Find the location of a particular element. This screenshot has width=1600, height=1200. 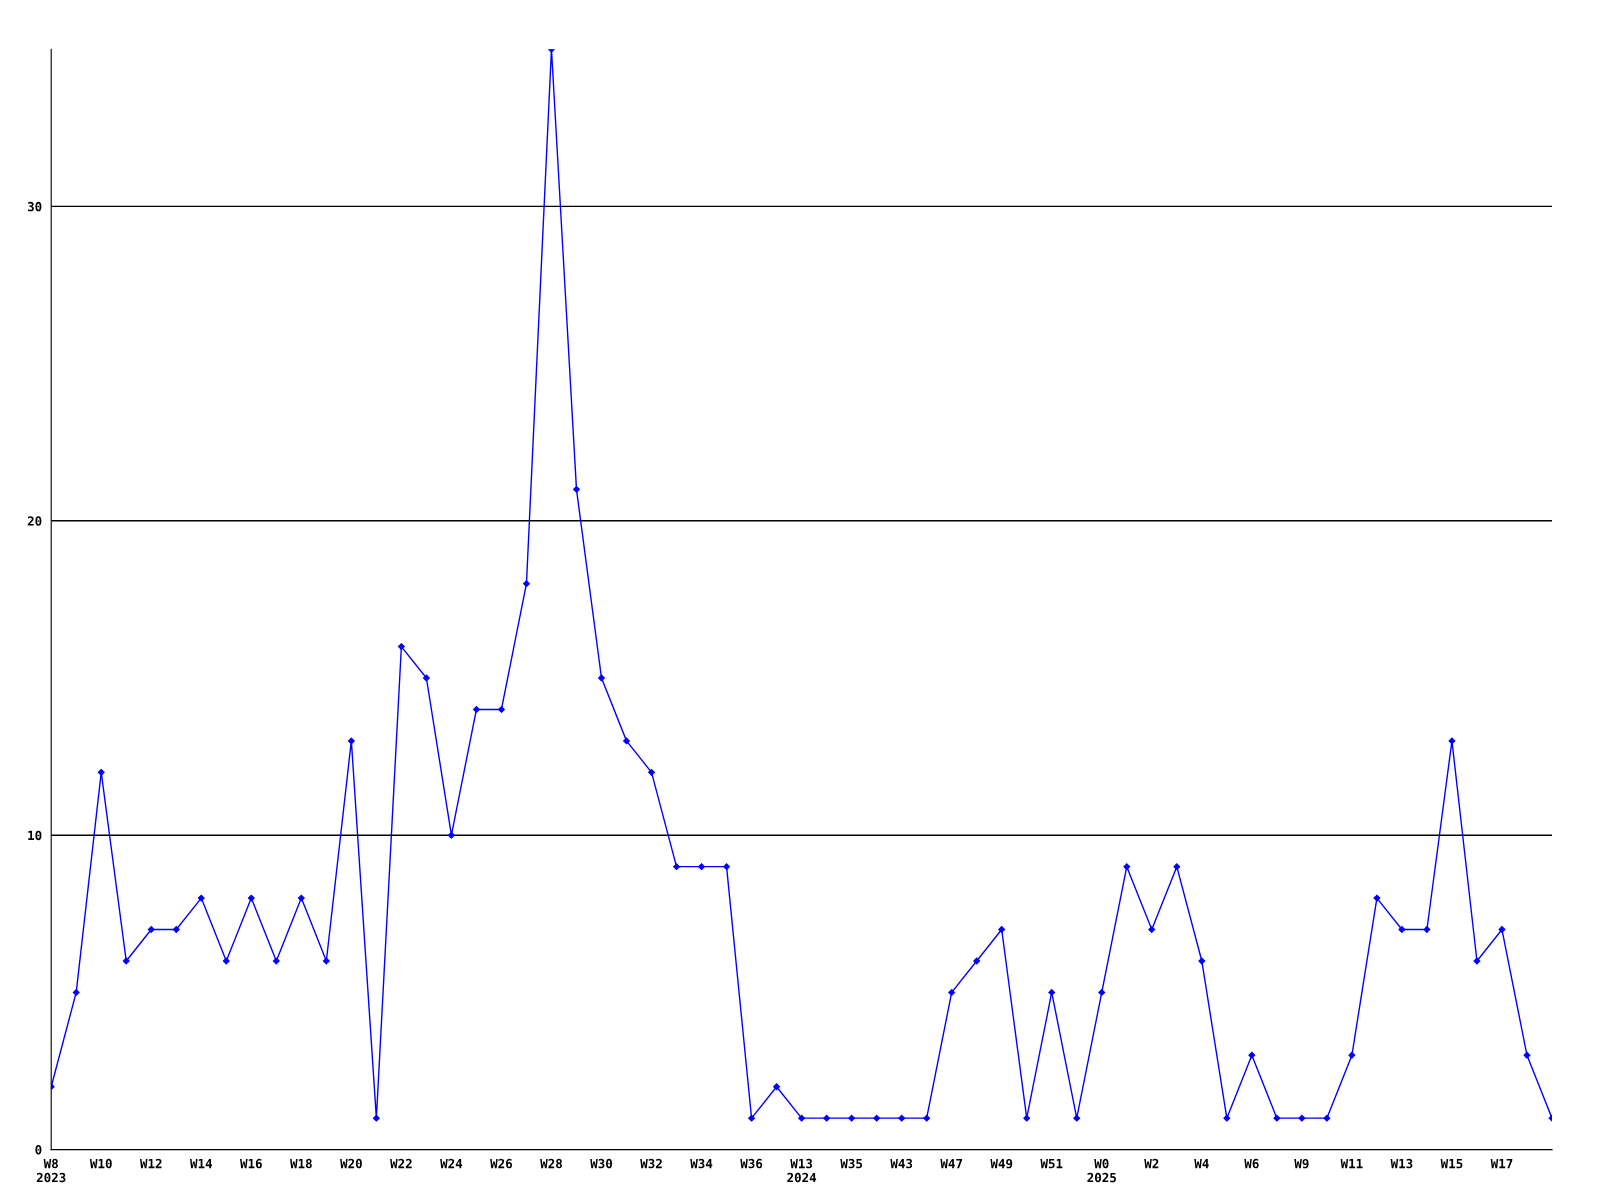

x-tick-label: W18 is located at coordinates (301, 1163).